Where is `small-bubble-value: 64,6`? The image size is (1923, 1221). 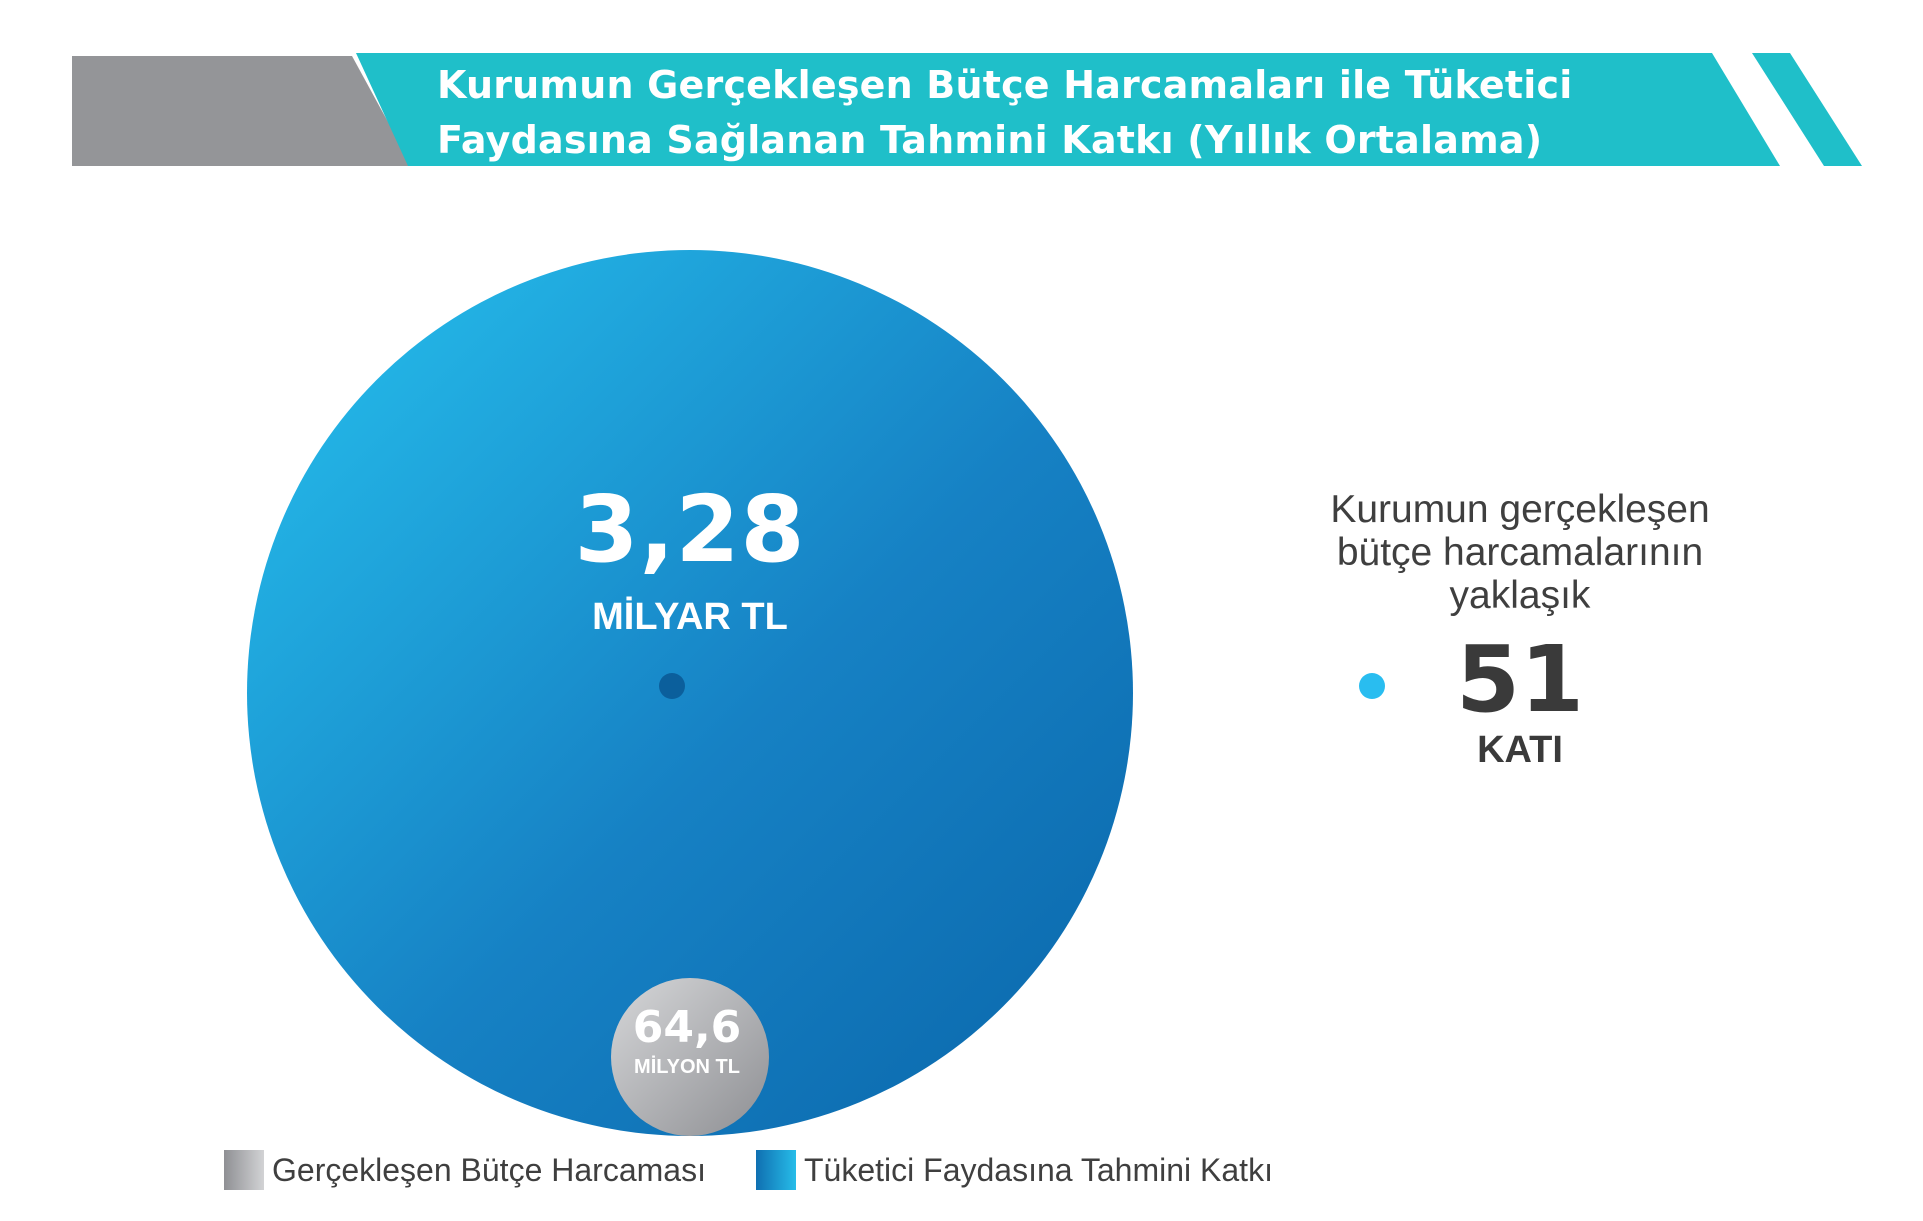 small-bubble-value: 64,6 is located at coordinates (687, 1027).